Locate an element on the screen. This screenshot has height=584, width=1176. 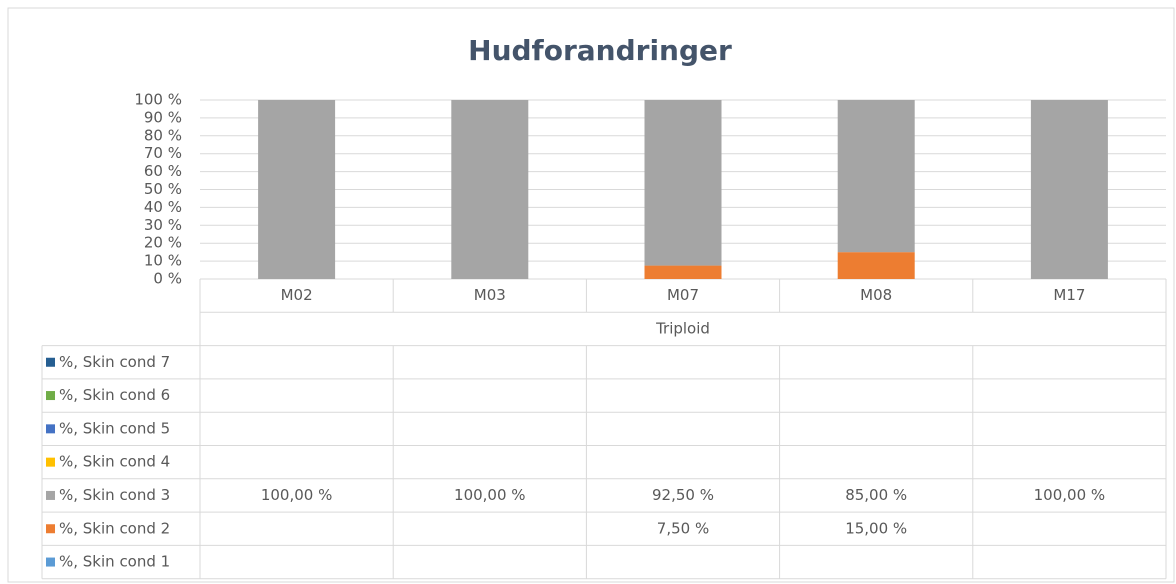
data-label: 85,00 % is located at coordinates (876, 495).